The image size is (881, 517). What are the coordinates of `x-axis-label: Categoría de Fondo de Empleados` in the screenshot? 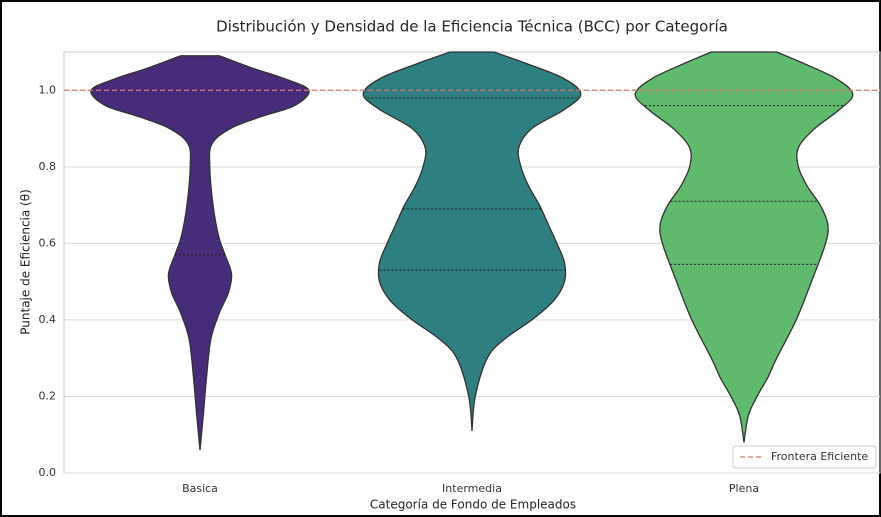 It's located at (473, 505).